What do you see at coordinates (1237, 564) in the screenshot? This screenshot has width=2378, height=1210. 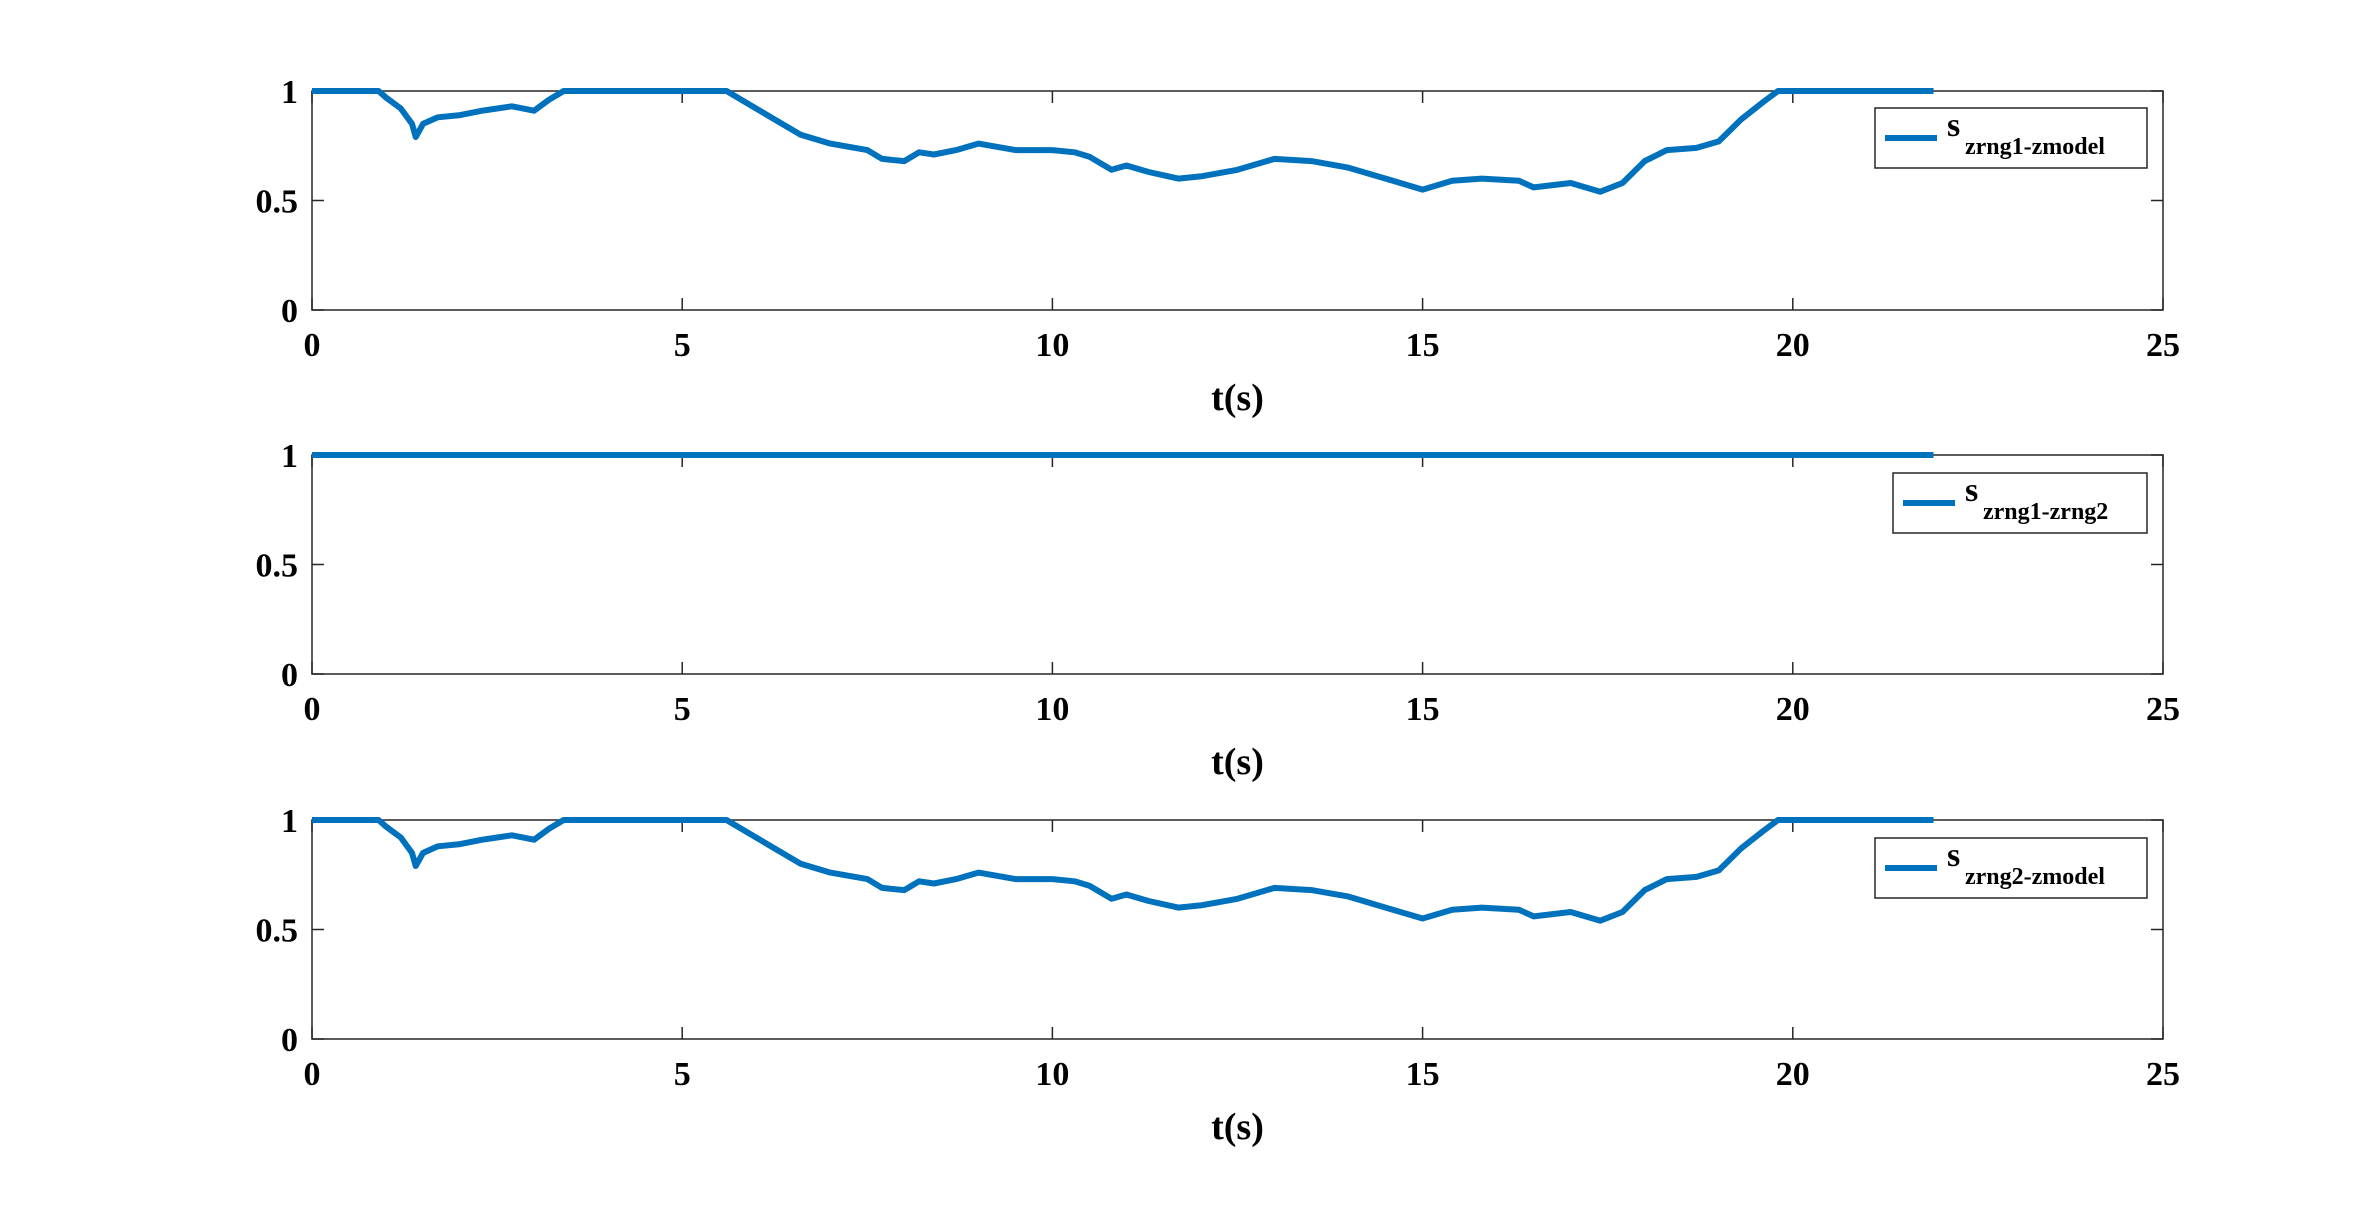 I see `axes-frame` at bounding box center [1237, 564].